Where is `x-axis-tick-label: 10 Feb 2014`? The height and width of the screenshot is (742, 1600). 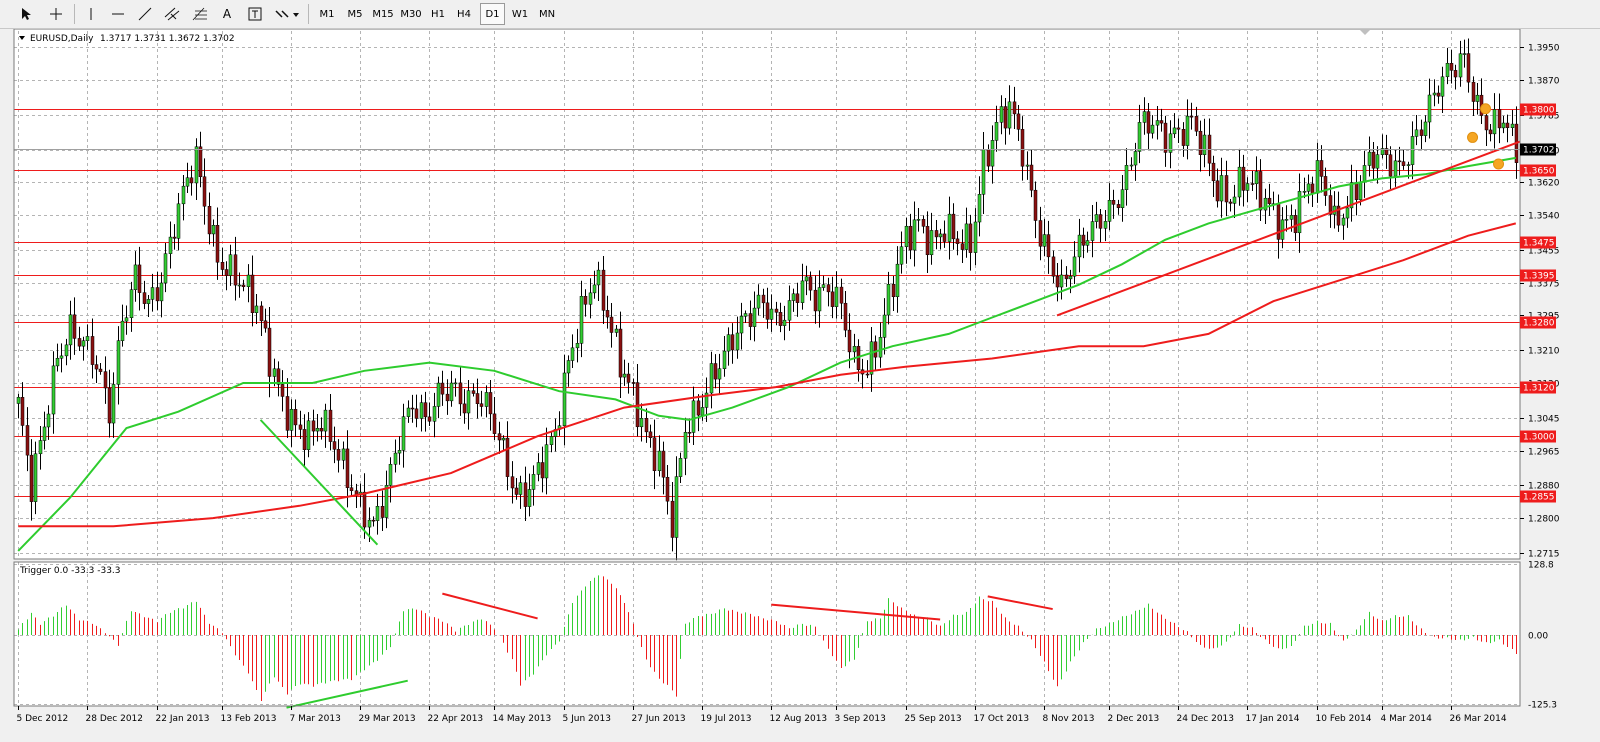
x-axis-tick-label: 10 Feb 2014 is located at coordinates (1344, 719).